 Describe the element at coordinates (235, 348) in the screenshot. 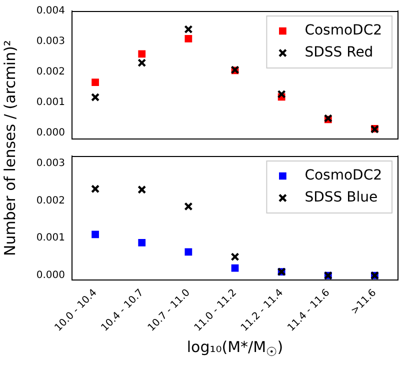

I see `x-axis-title: log₁₀(M*/M$_{☉}$)` at that location.